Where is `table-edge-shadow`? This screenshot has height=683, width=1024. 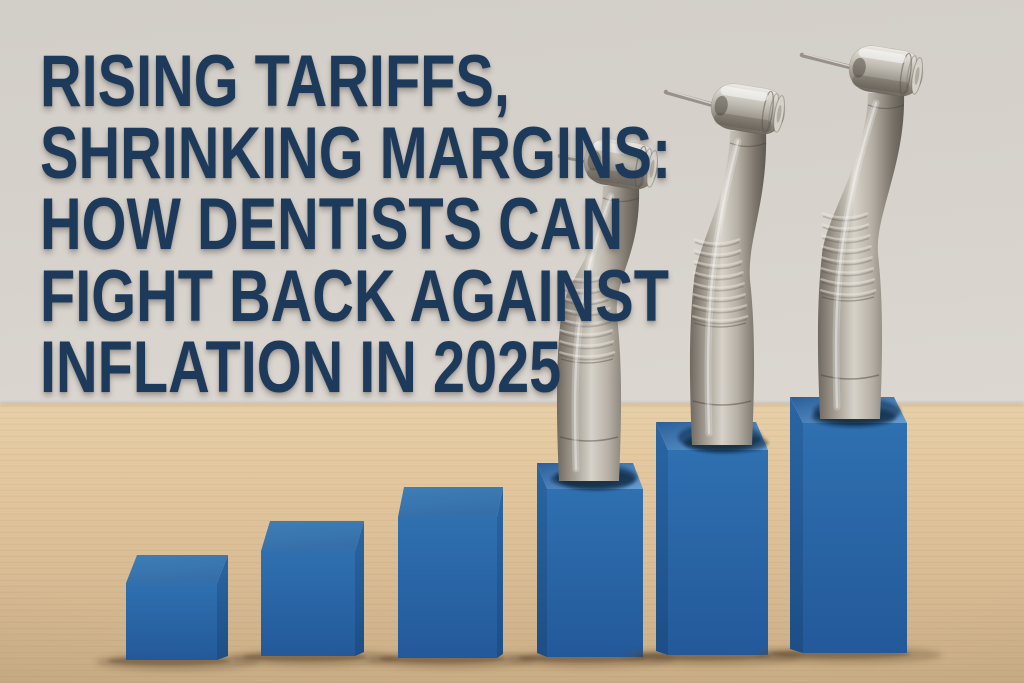 table-edge-shadow is located at coordinates (512, 404).